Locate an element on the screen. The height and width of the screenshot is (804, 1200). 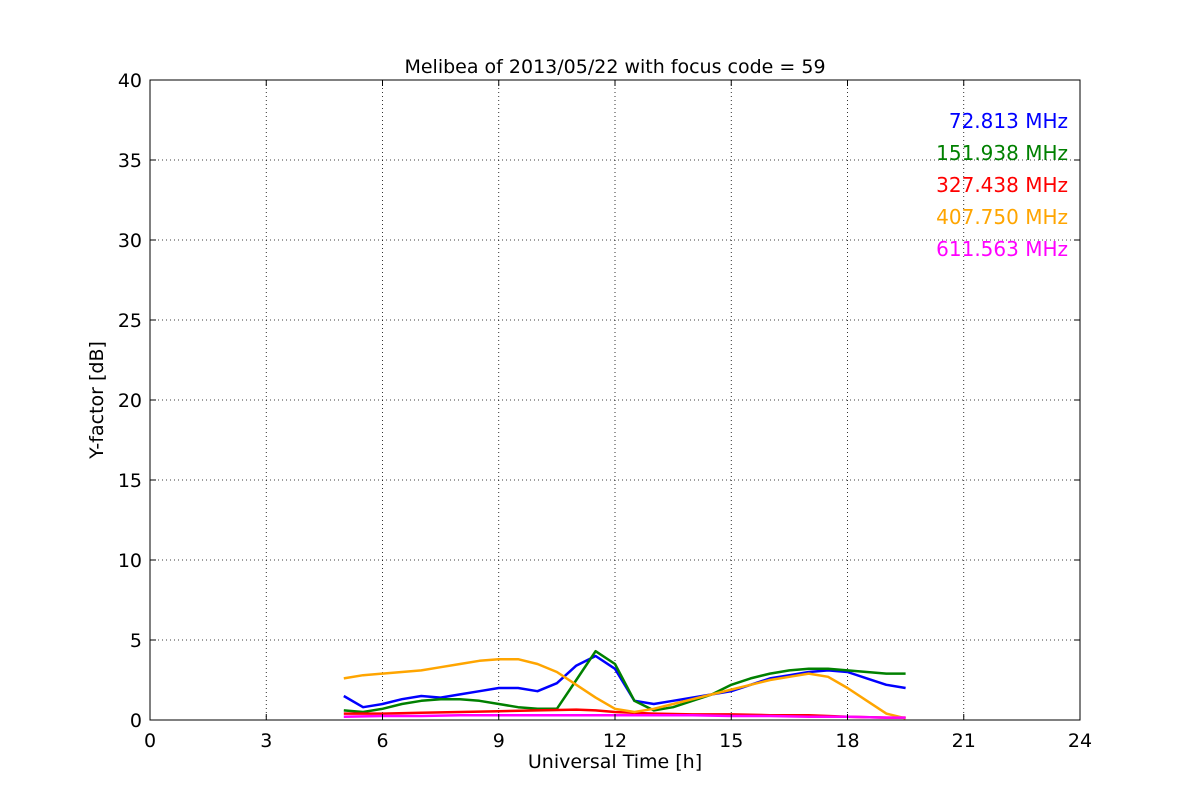
x-tick-label: 24 is located at coordinates (1080, 741).